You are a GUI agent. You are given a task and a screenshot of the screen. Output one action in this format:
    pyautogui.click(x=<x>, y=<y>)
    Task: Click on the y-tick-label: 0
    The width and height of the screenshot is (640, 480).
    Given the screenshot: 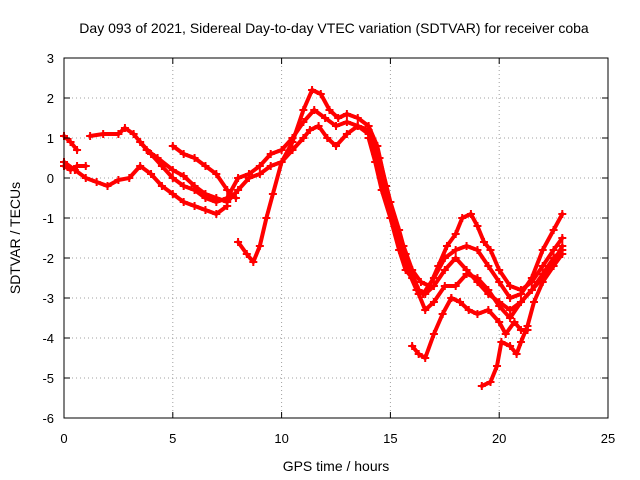 What is the action you would take?
    pyautogui.click(x=50, y=178)
    